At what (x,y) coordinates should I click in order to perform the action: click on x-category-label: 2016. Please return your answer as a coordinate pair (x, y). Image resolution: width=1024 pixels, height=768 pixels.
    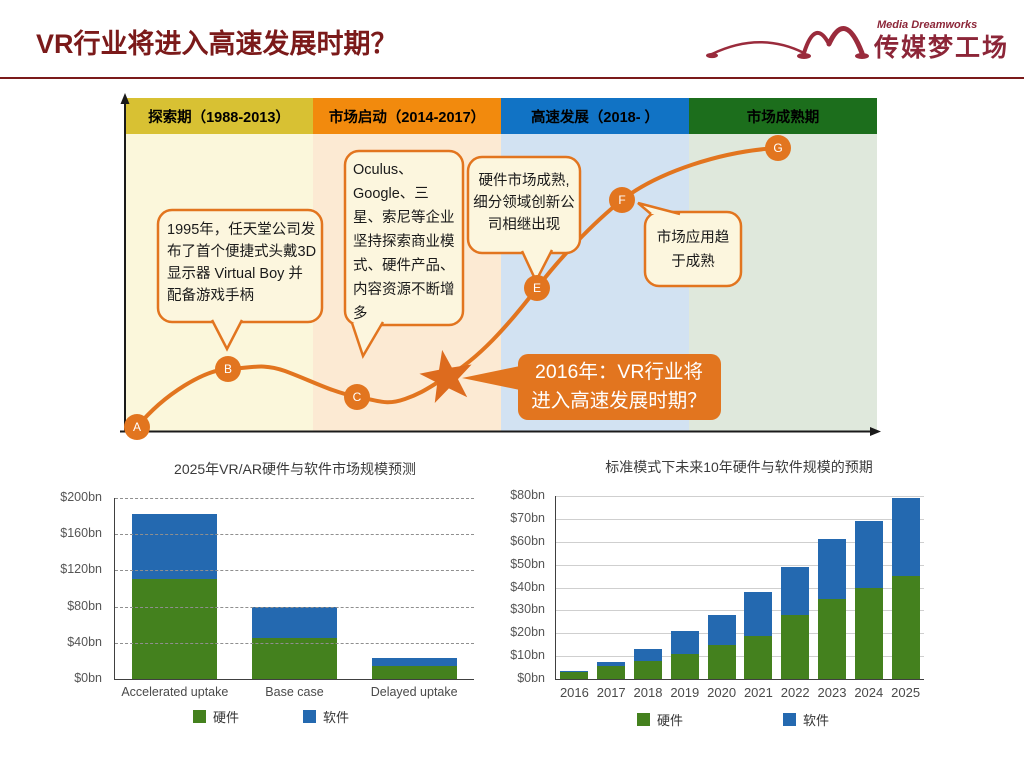
    Looking at the image, I should click on (574, 692).